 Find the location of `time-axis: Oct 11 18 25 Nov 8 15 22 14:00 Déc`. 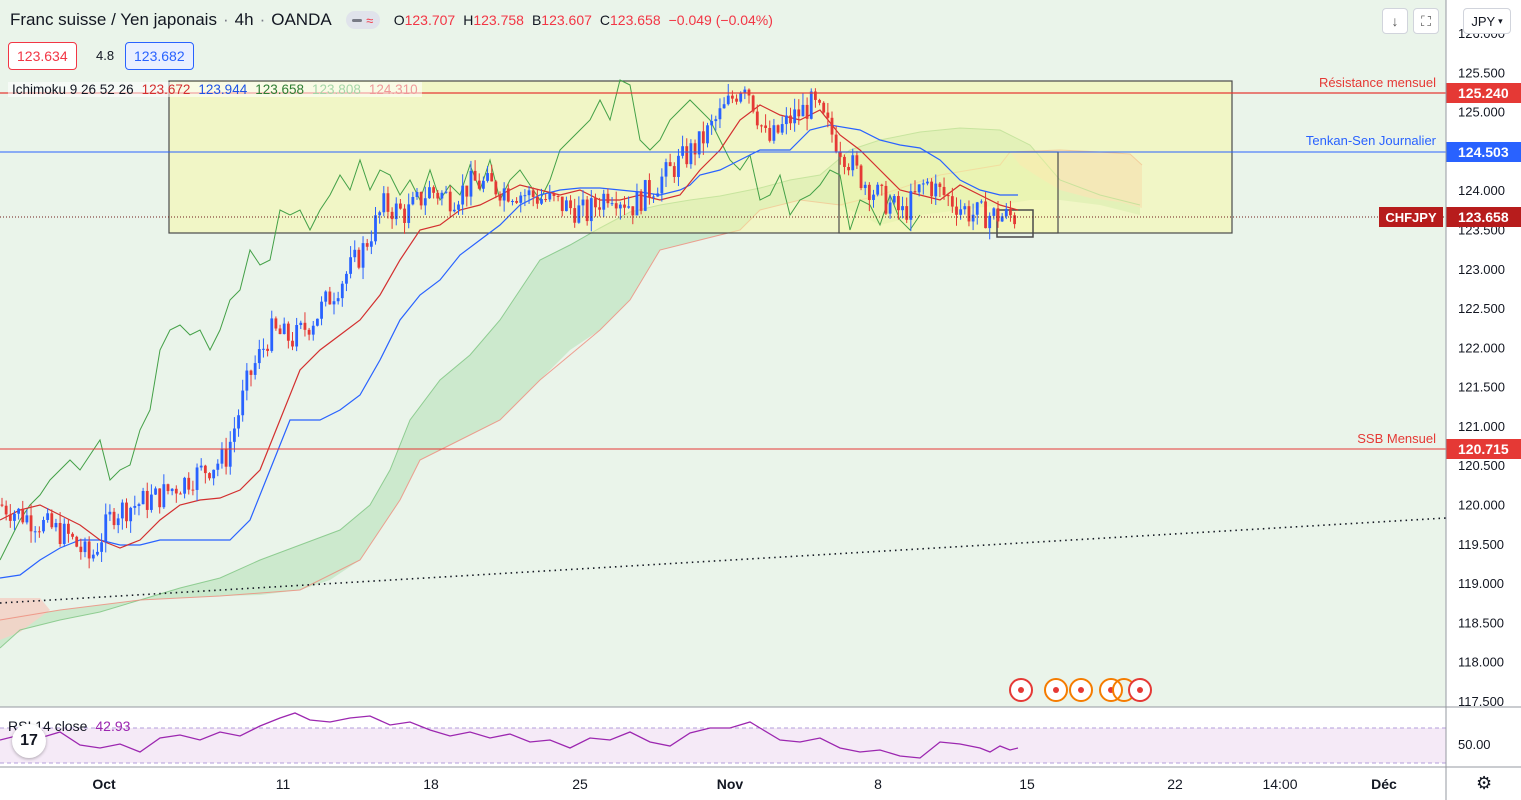

time-axis: Oct 11 18 25 Nov 8 15 22 14:00 Déc is located at coordinates (744, 784).